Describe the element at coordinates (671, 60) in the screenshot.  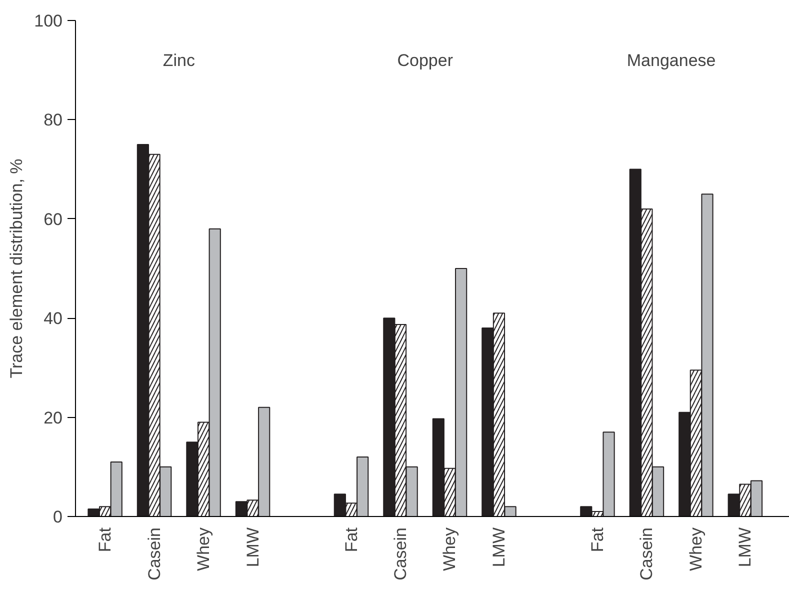
I see `annotation: Manganese` at that location.